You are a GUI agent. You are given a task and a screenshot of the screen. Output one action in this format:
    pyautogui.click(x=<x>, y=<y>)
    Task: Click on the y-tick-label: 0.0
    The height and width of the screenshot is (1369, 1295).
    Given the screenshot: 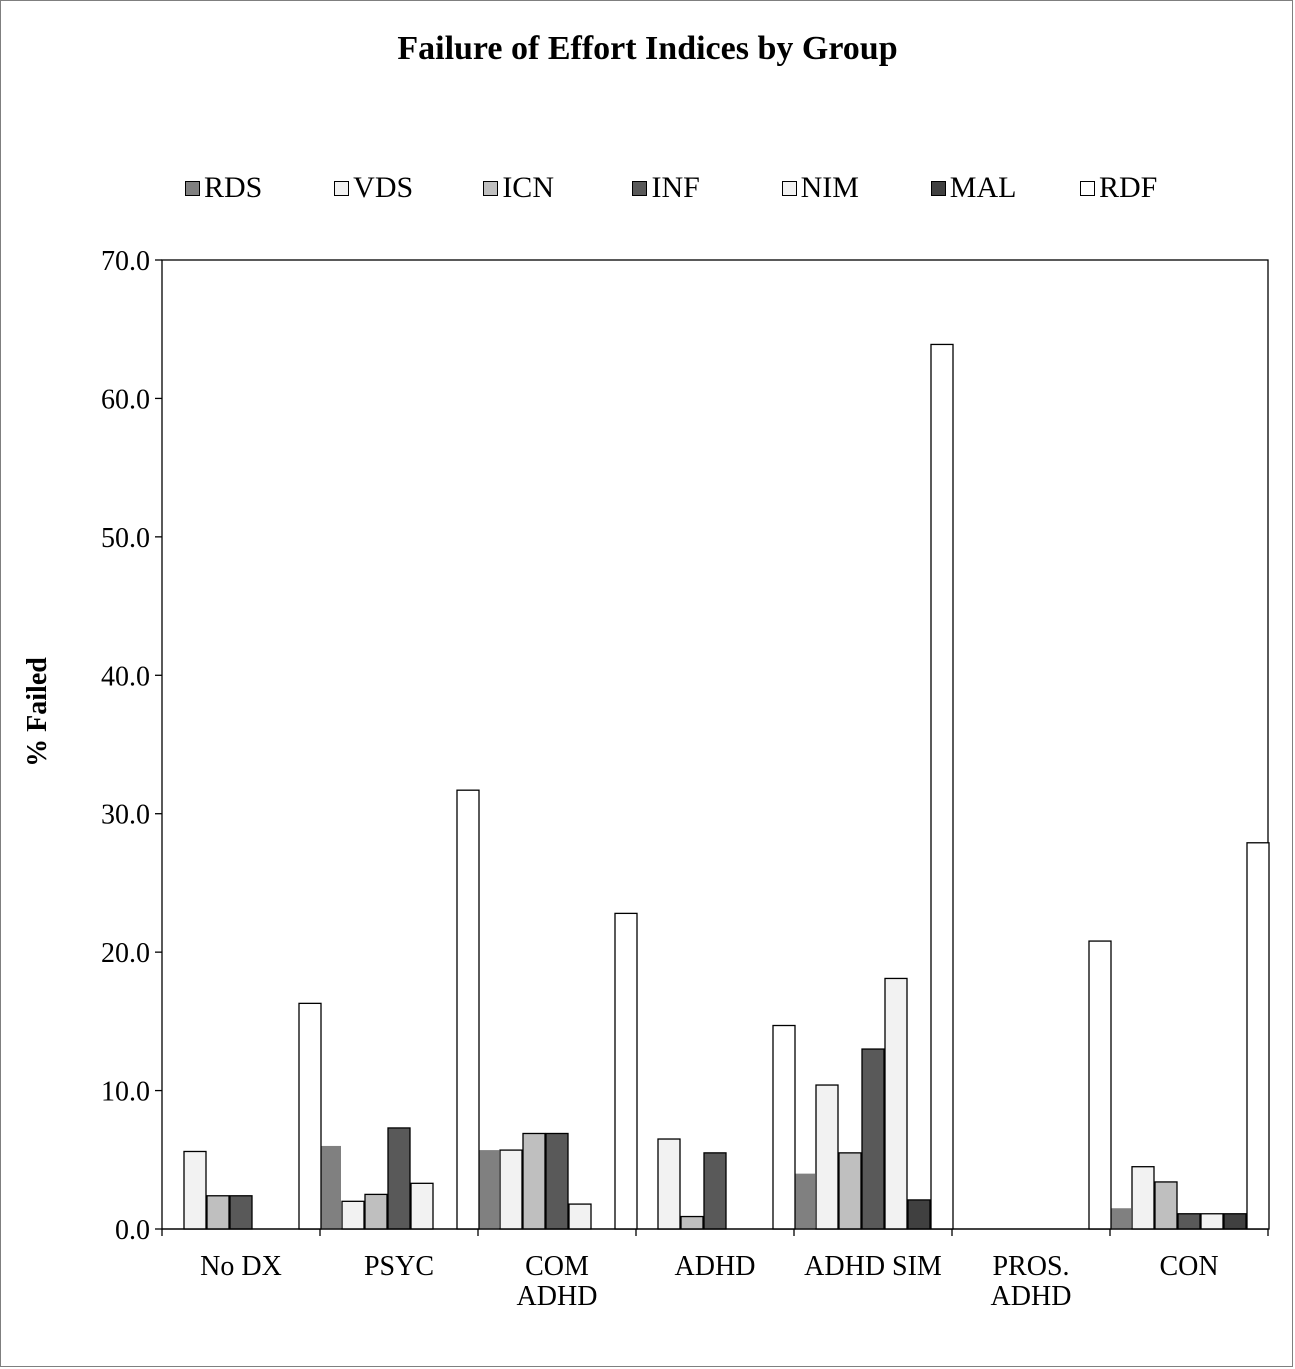 What is the action you would take?
    pyautogui.click(x=132, y=1230)
    